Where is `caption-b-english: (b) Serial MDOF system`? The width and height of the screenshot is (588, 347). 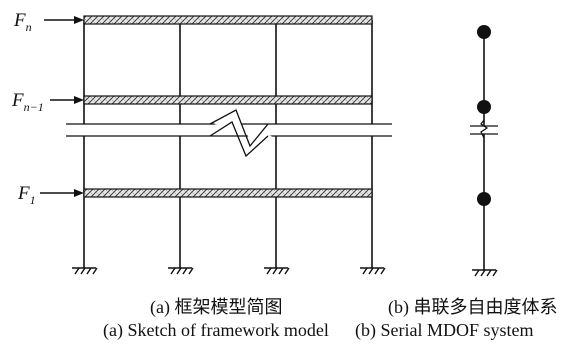
caption-b-english: (b) Serial MDOF system is located at coordinates (444, 330).